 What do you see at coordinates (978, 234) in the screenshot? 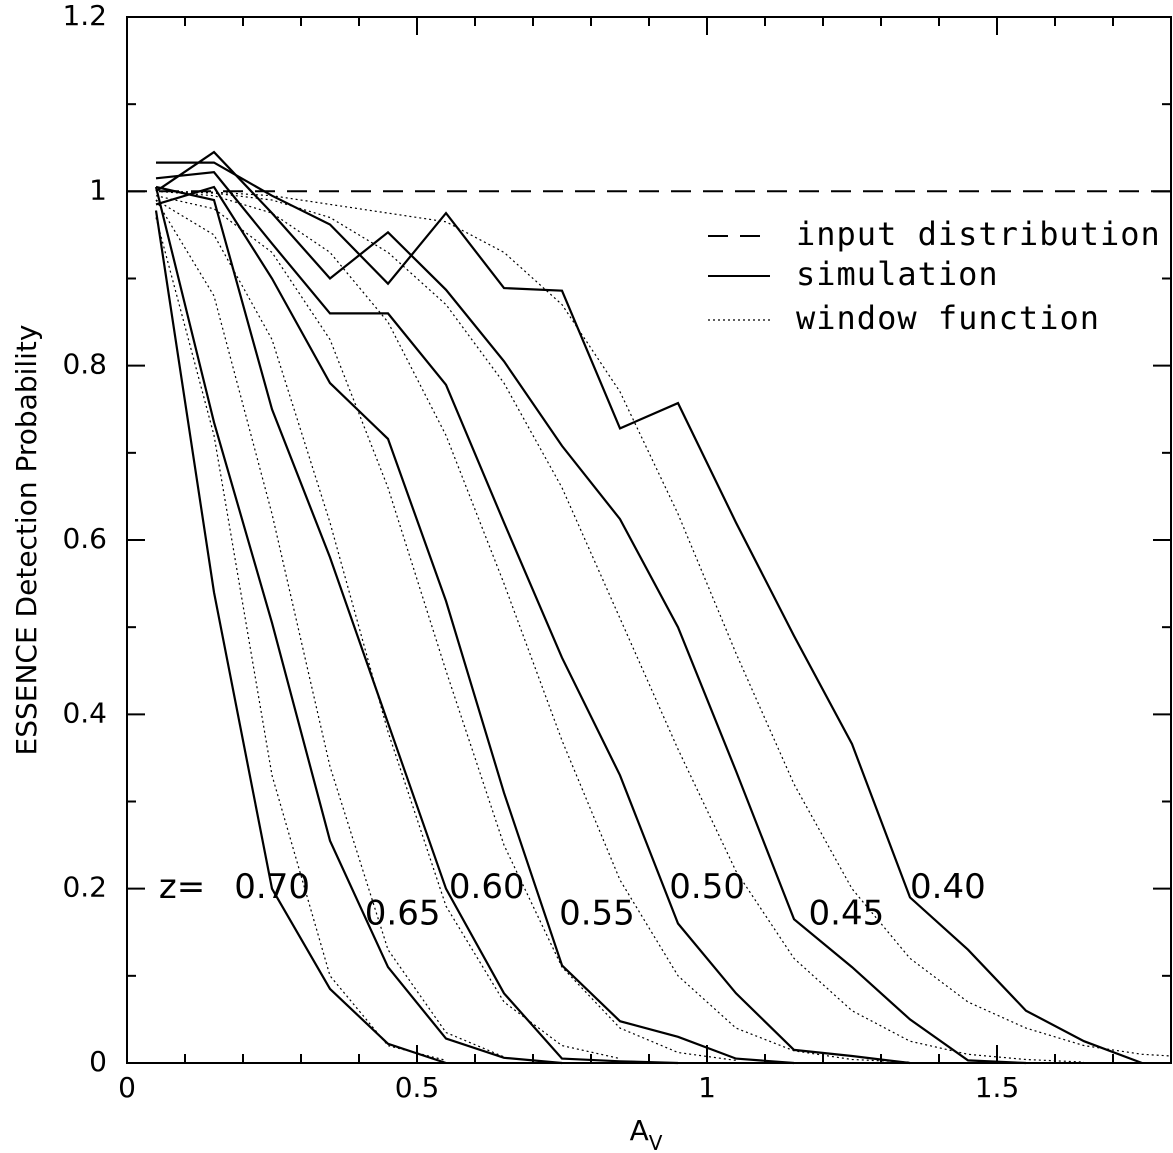
I see `legend-label-input: input distribution` at bounding box center [978, 234].